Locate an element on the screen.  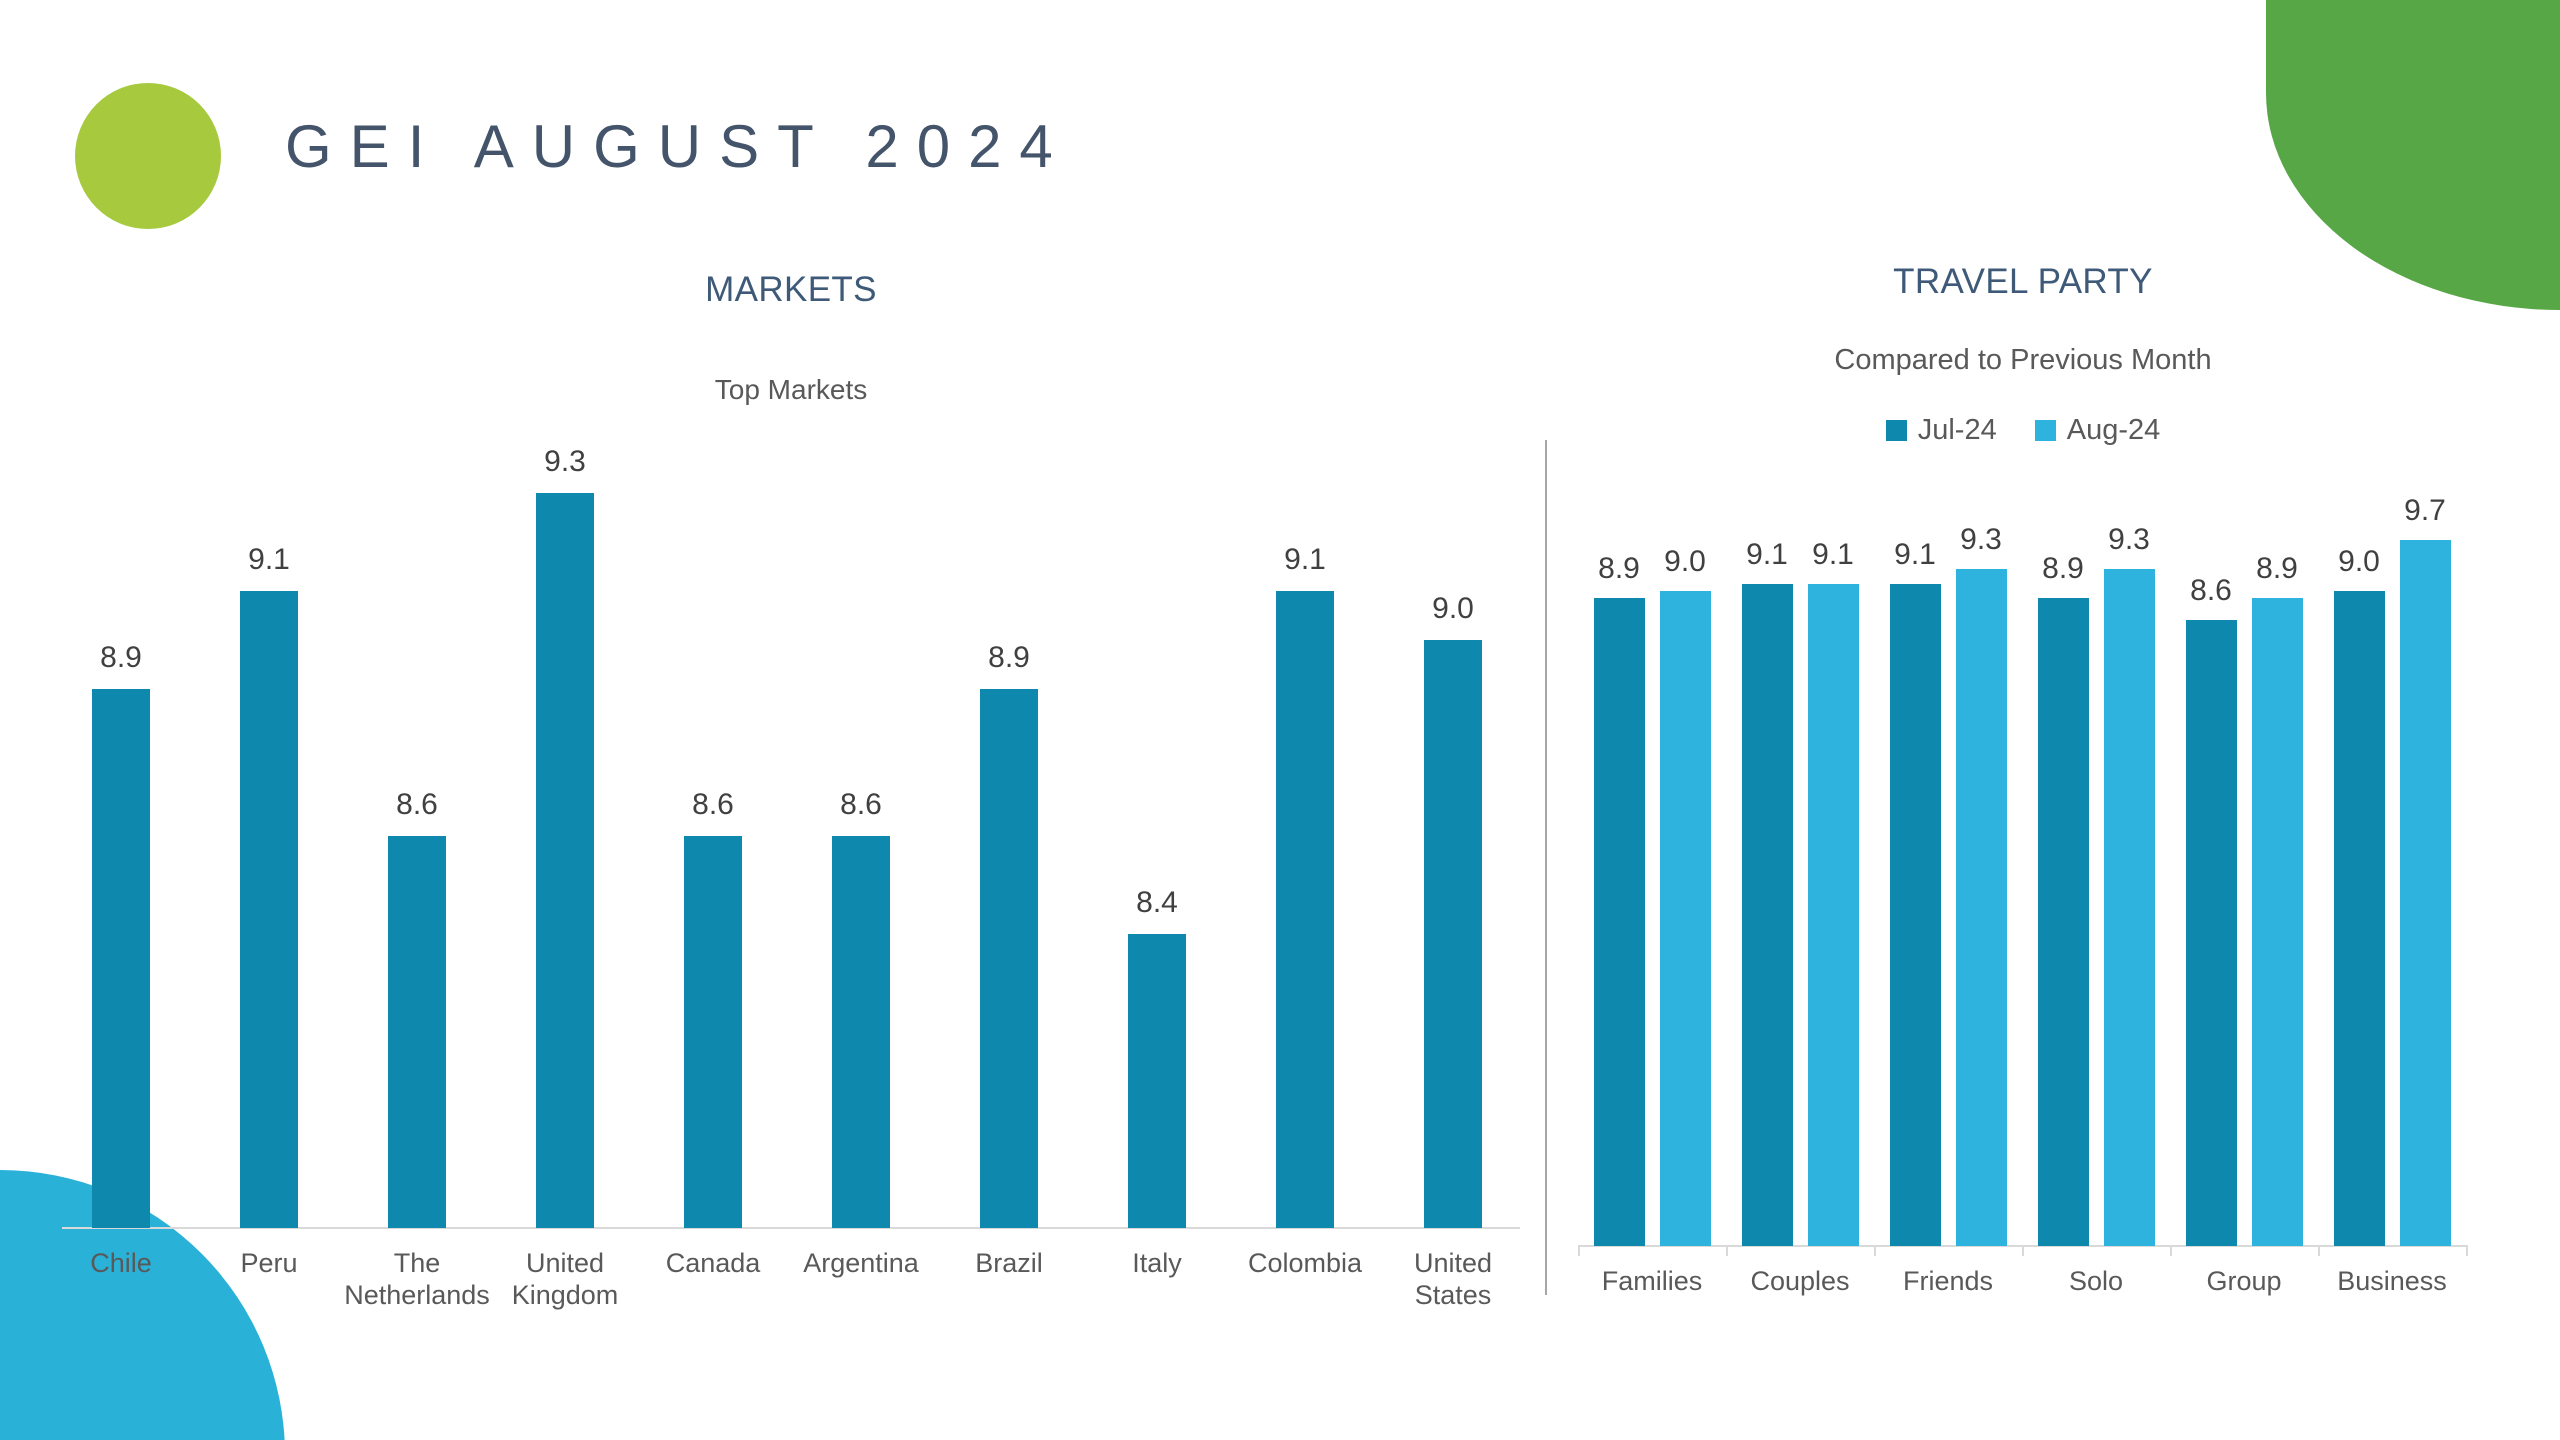
markets-category-label: United Kingdom is located at coordinates (565, 1279).